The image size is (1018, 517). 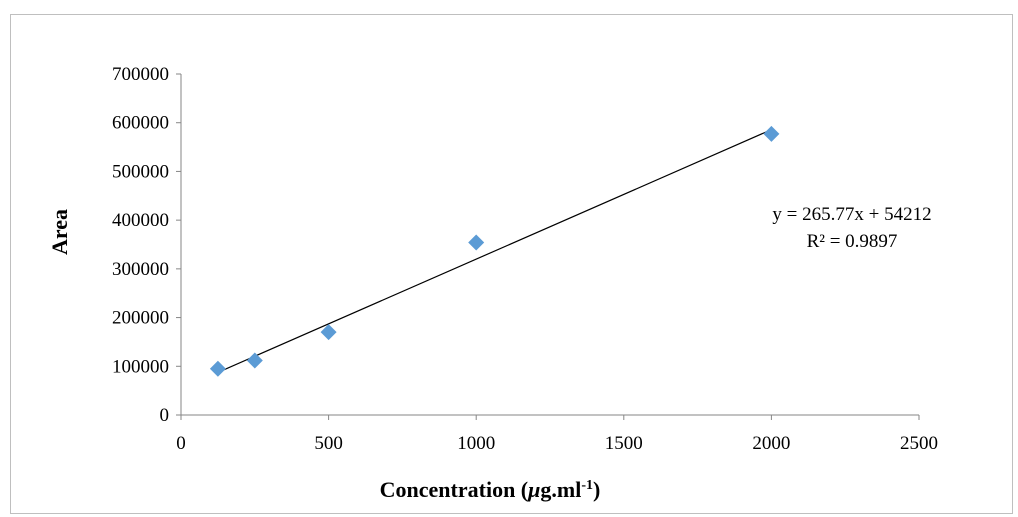 What do you see at coordinates (852, 241) in the screenshot?
I see `r-squared-label: R² = 0.9897` at bounding box center [852, 241].